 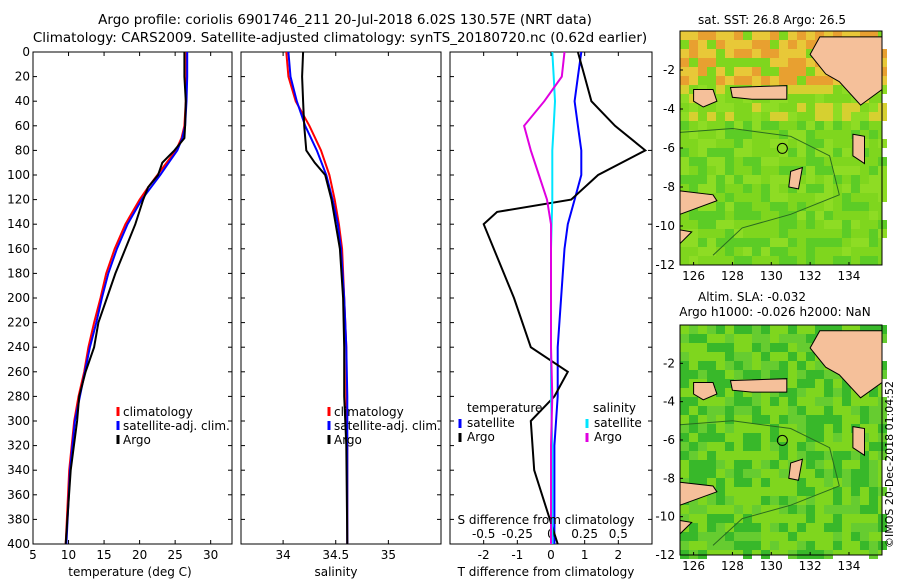 What do you see at coordinates (18, 249) in the screenshot?
I see `y-tick-label: 160` at bounding box center [18, 249].